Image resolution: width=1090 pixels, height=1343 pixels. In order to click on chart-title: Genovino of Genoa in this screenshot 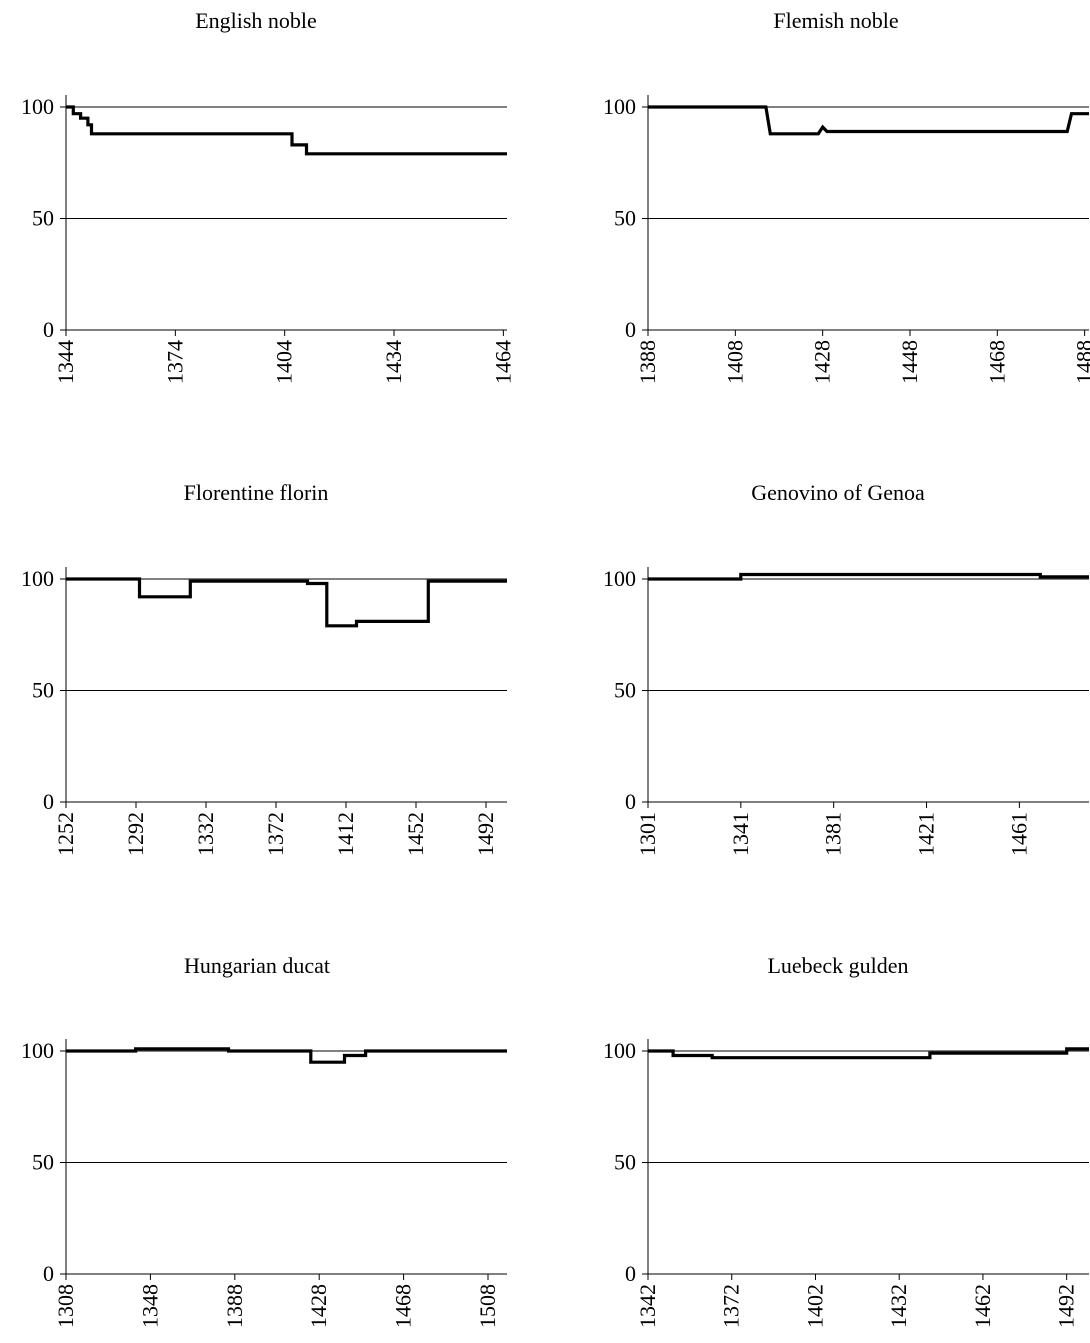, I will do `click(838, 492)`.